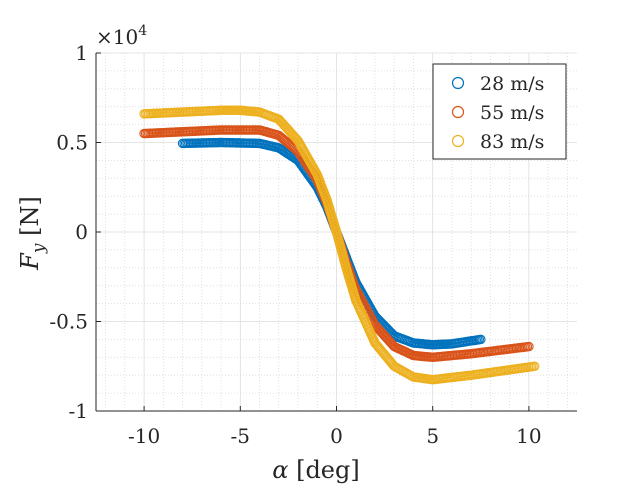  I want to click on legend-box, so click(499, 111).